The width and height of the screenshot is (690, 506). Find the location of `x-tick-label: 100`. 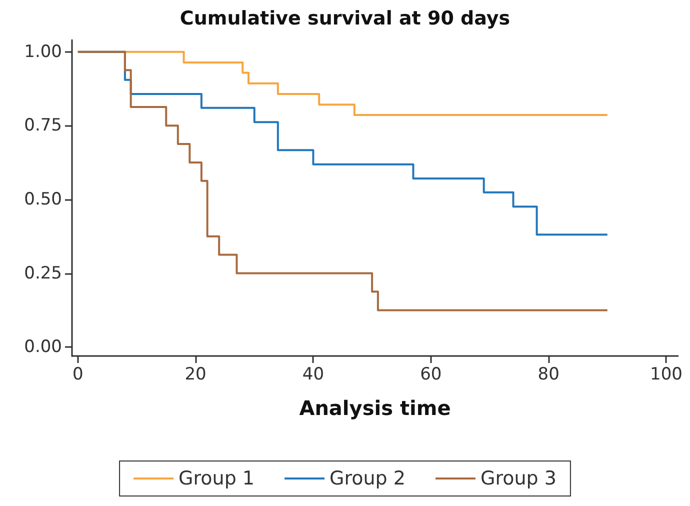

x-tick-label: 100 is located at coordinates (666, 374).